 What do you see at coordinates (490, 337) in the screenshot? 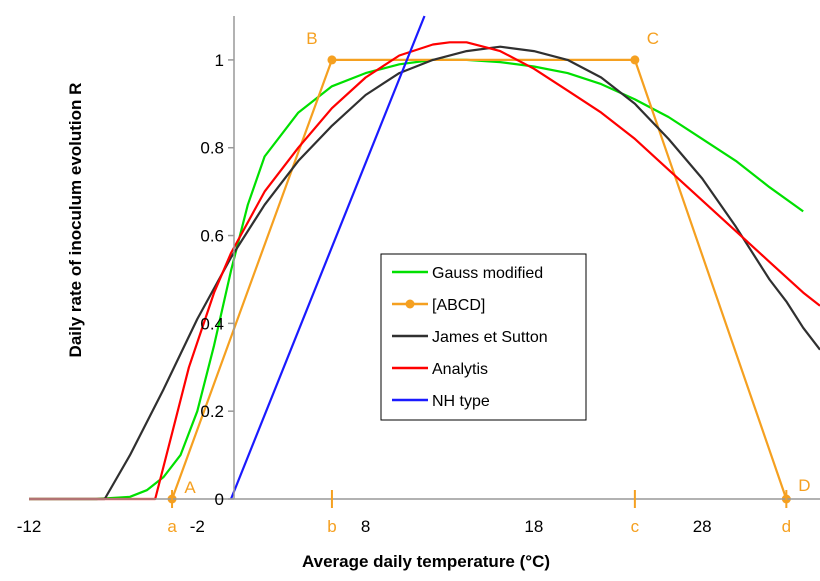
I see `legend-label: James et Sutton` at bounding box center [490, 337].